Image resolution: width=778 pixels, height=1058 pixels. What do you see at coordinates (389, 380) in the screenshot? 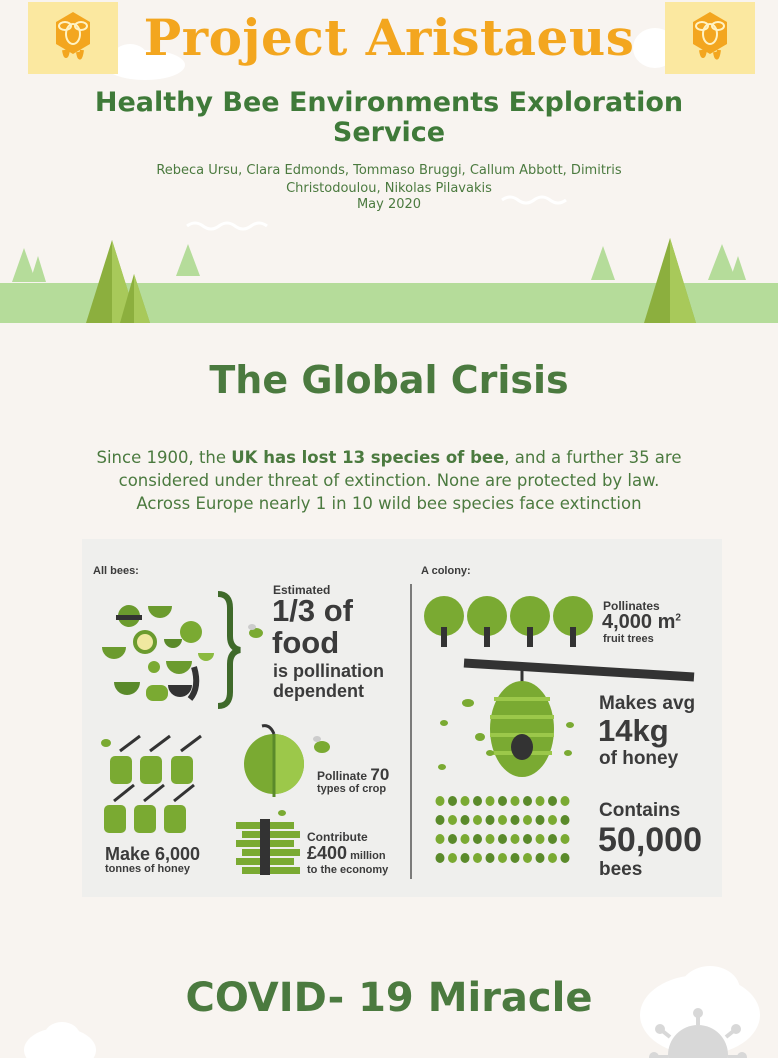
I see `section-title-crisis: The Global Crisis` at bounding box center [389, 380].